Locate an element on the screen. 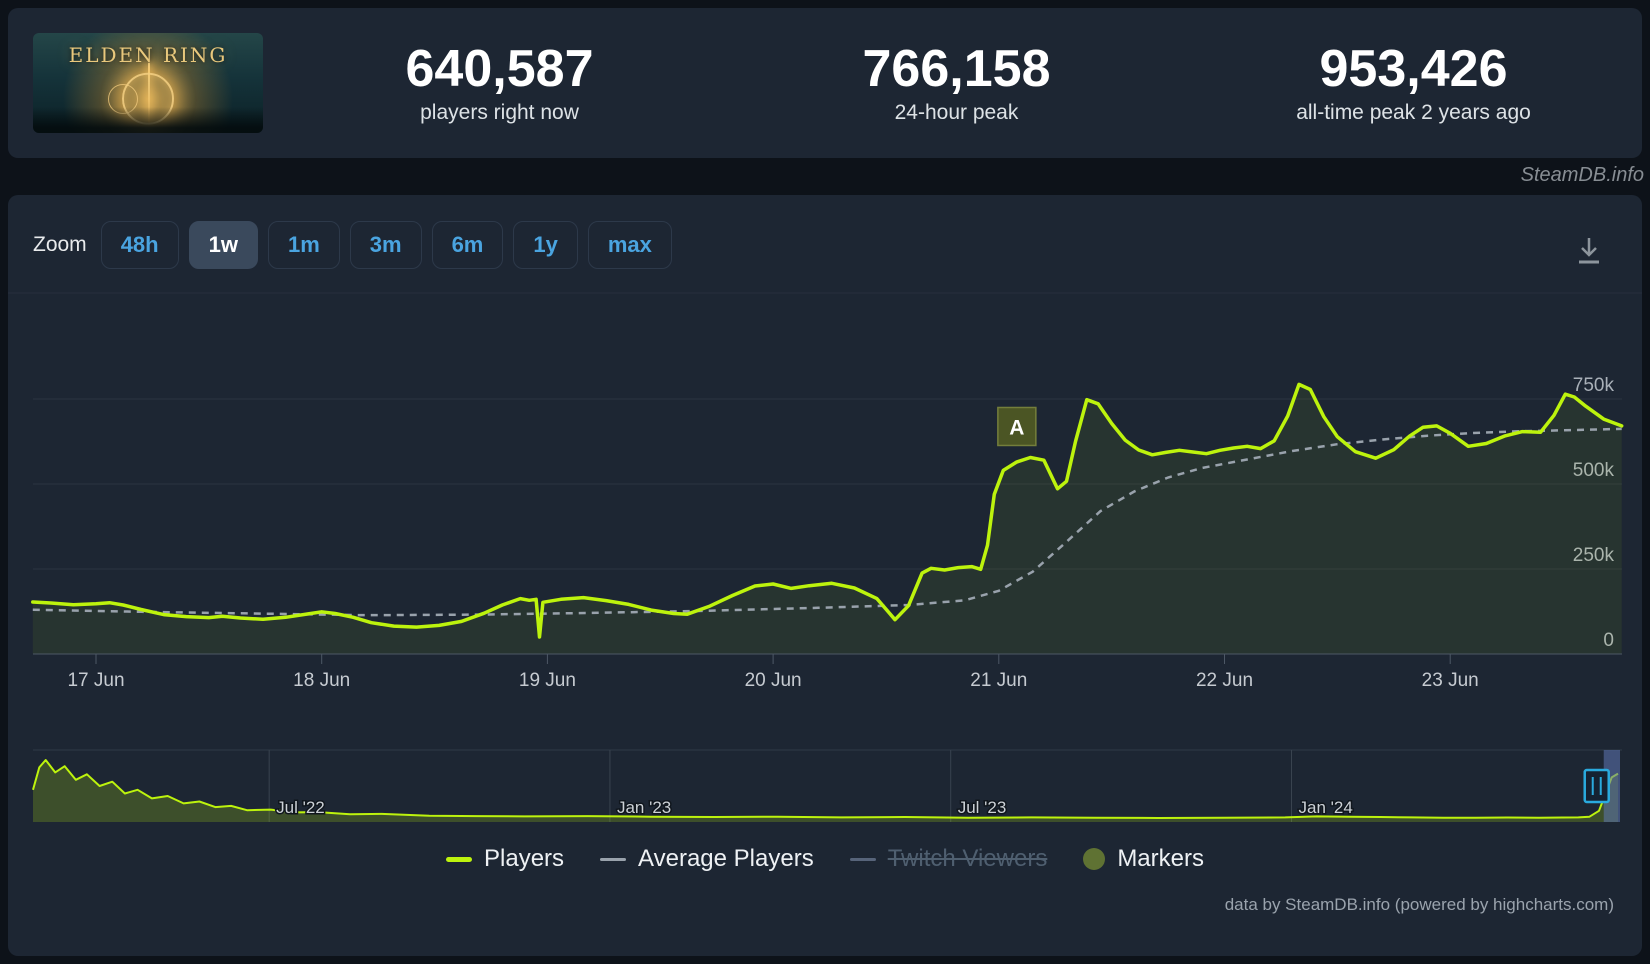 This screenshot has height=964, width=1650. event-marker-a-box is located at coordinates (1017, 426).